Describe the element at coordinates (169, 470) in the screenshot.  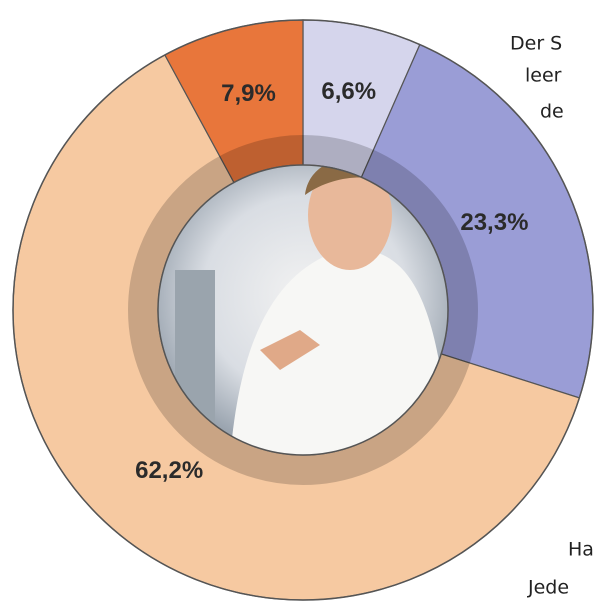
I see `data-label: 62,2%` at that location.